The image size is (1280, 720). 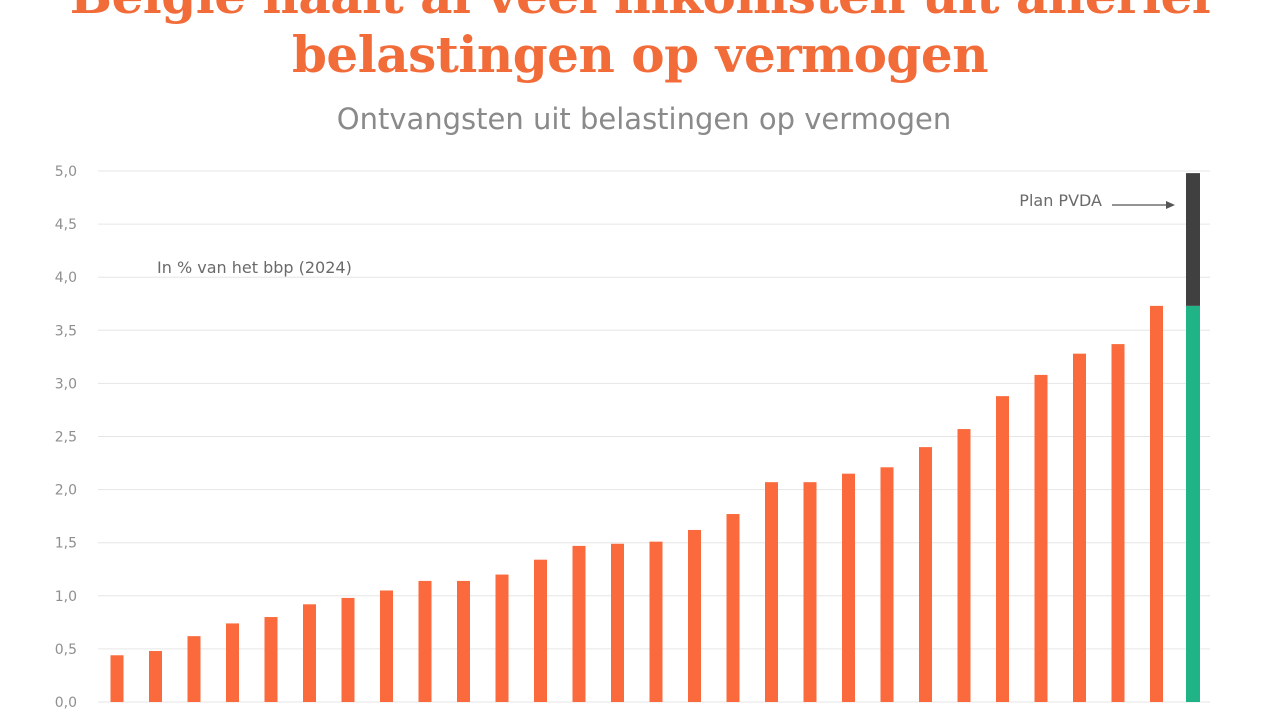 I want to click on y-tick-label: 2,0, so click(x=66, y=491).